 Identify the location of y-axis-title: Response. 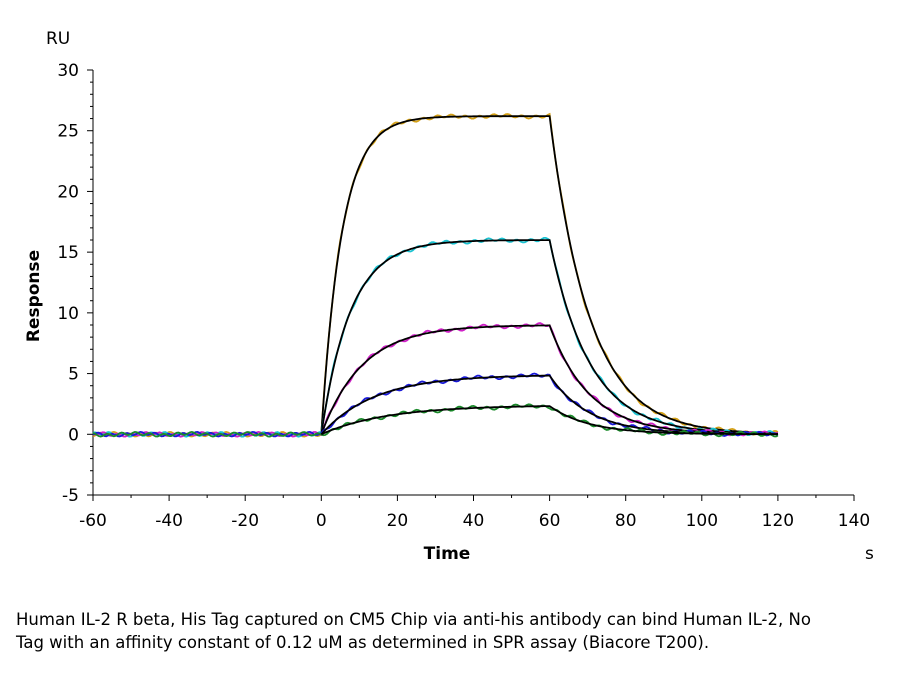
(34, 296).